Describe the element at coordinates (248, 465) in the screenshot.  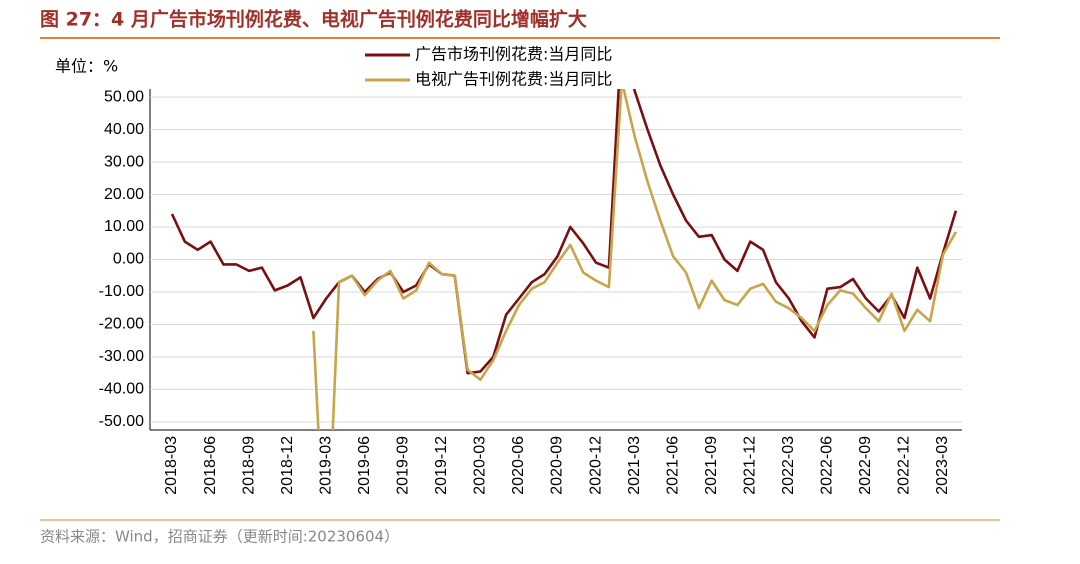
I see `x-tick-label: 2018-09` at that location.